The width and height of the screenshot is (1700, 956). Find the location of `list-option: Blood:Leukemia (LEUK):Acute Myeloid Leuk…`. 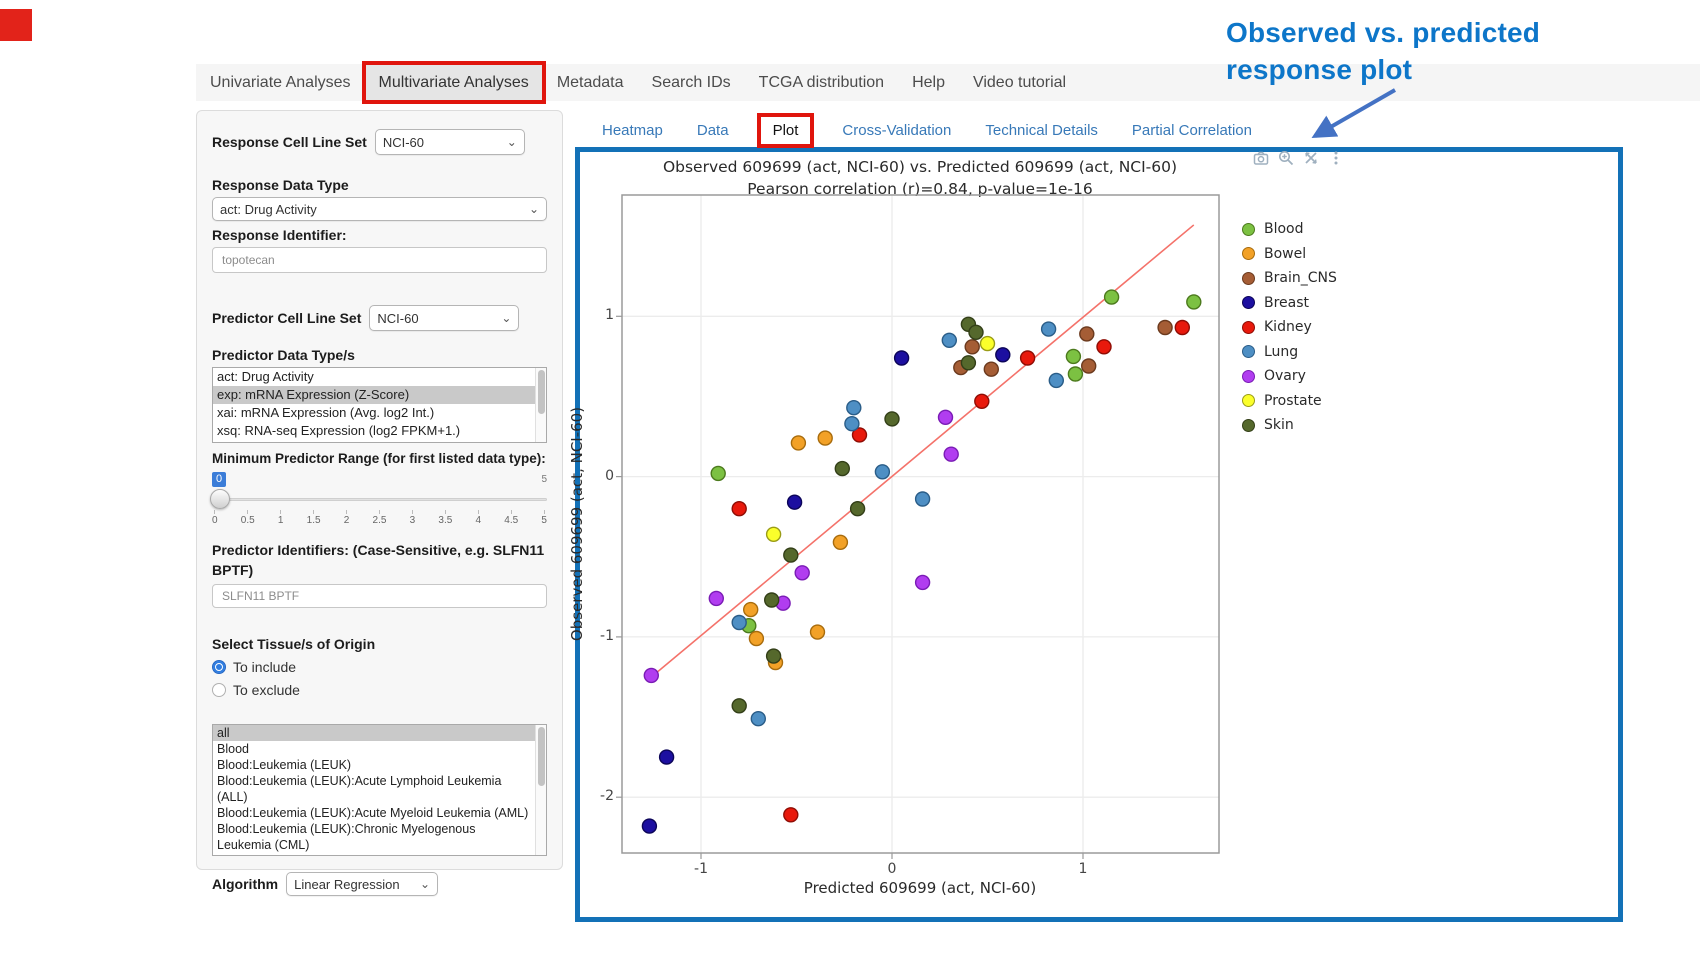

list-option: Blood:Leukemia (LEUK):Acute Myeloid Leuk… is located at coordinates (373, 813).